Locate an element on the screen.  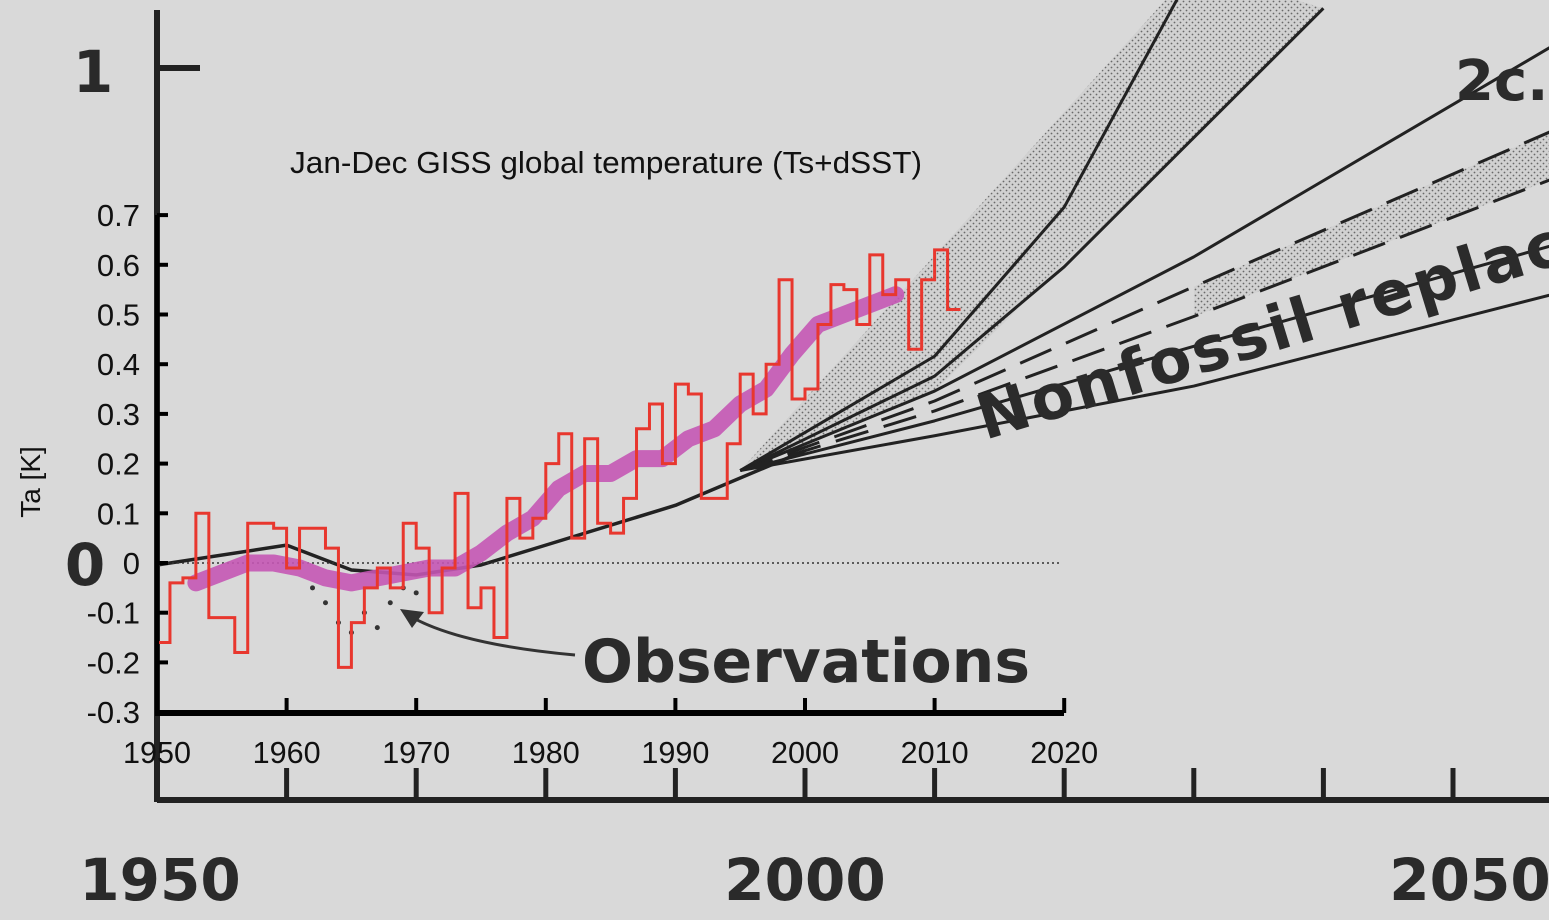
bg-y-tick-label-1: 1 is located at coordinates (93, 72).